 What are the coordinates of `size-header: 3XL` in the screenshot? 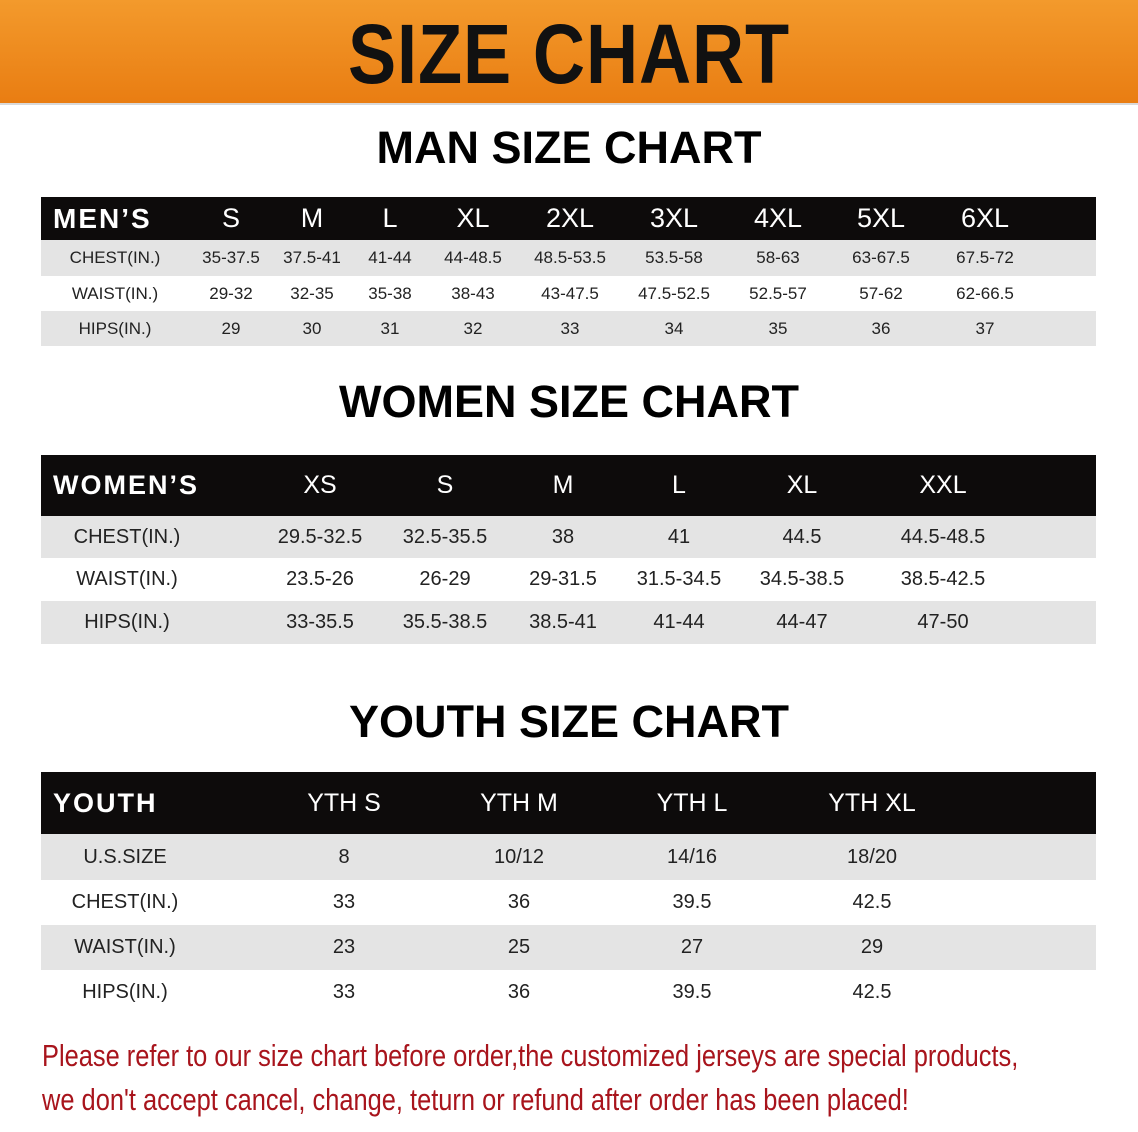 It's located at (674, 218).